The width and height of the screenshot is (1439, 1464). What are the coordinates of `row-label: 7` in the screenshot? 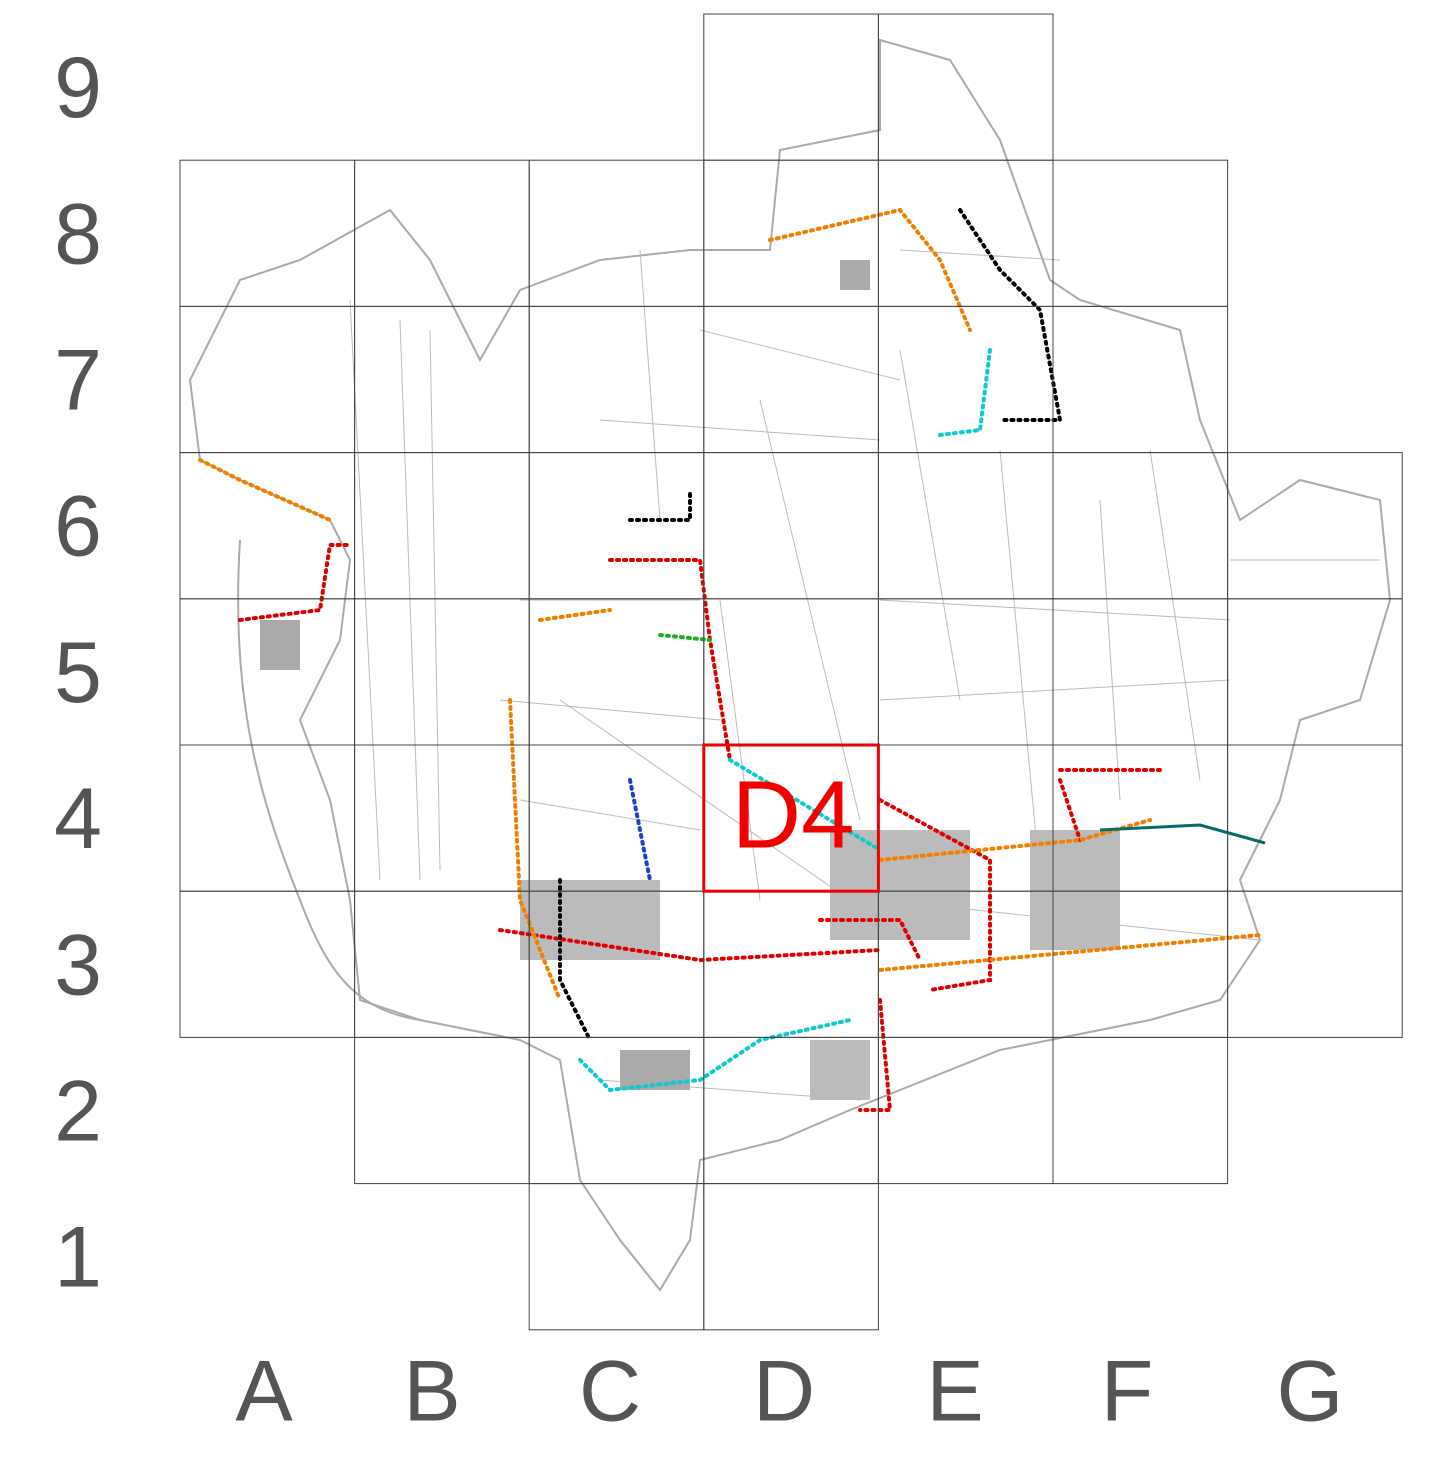 It's located at (78, 381).